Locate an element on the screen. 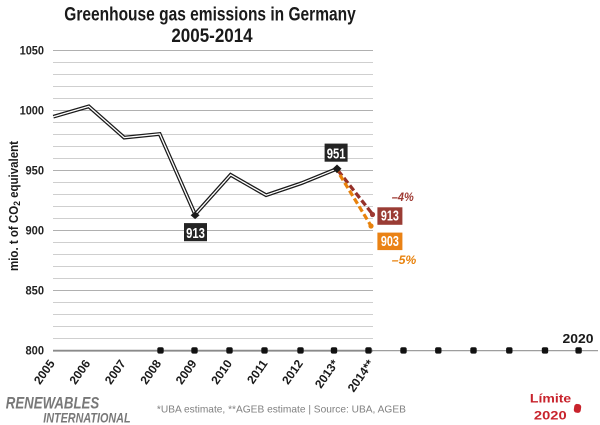 The width and height of the screenshot is (600, 425). svg-text:Greenhouse gas emissions in Ge: Greenhouse gas emissions in Germany is located at coordinates (210, 15).